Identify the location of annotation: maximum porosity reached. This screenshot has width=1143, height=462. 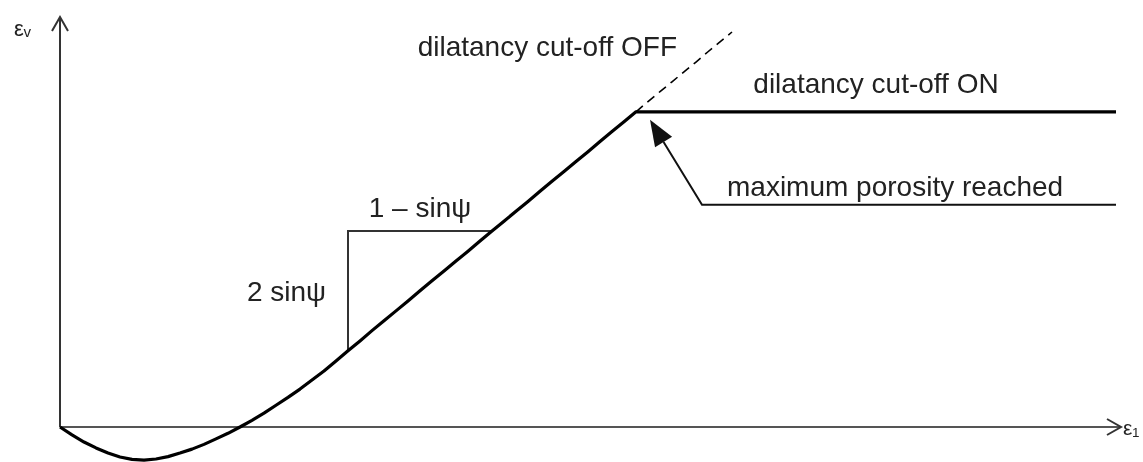
(895, 186).